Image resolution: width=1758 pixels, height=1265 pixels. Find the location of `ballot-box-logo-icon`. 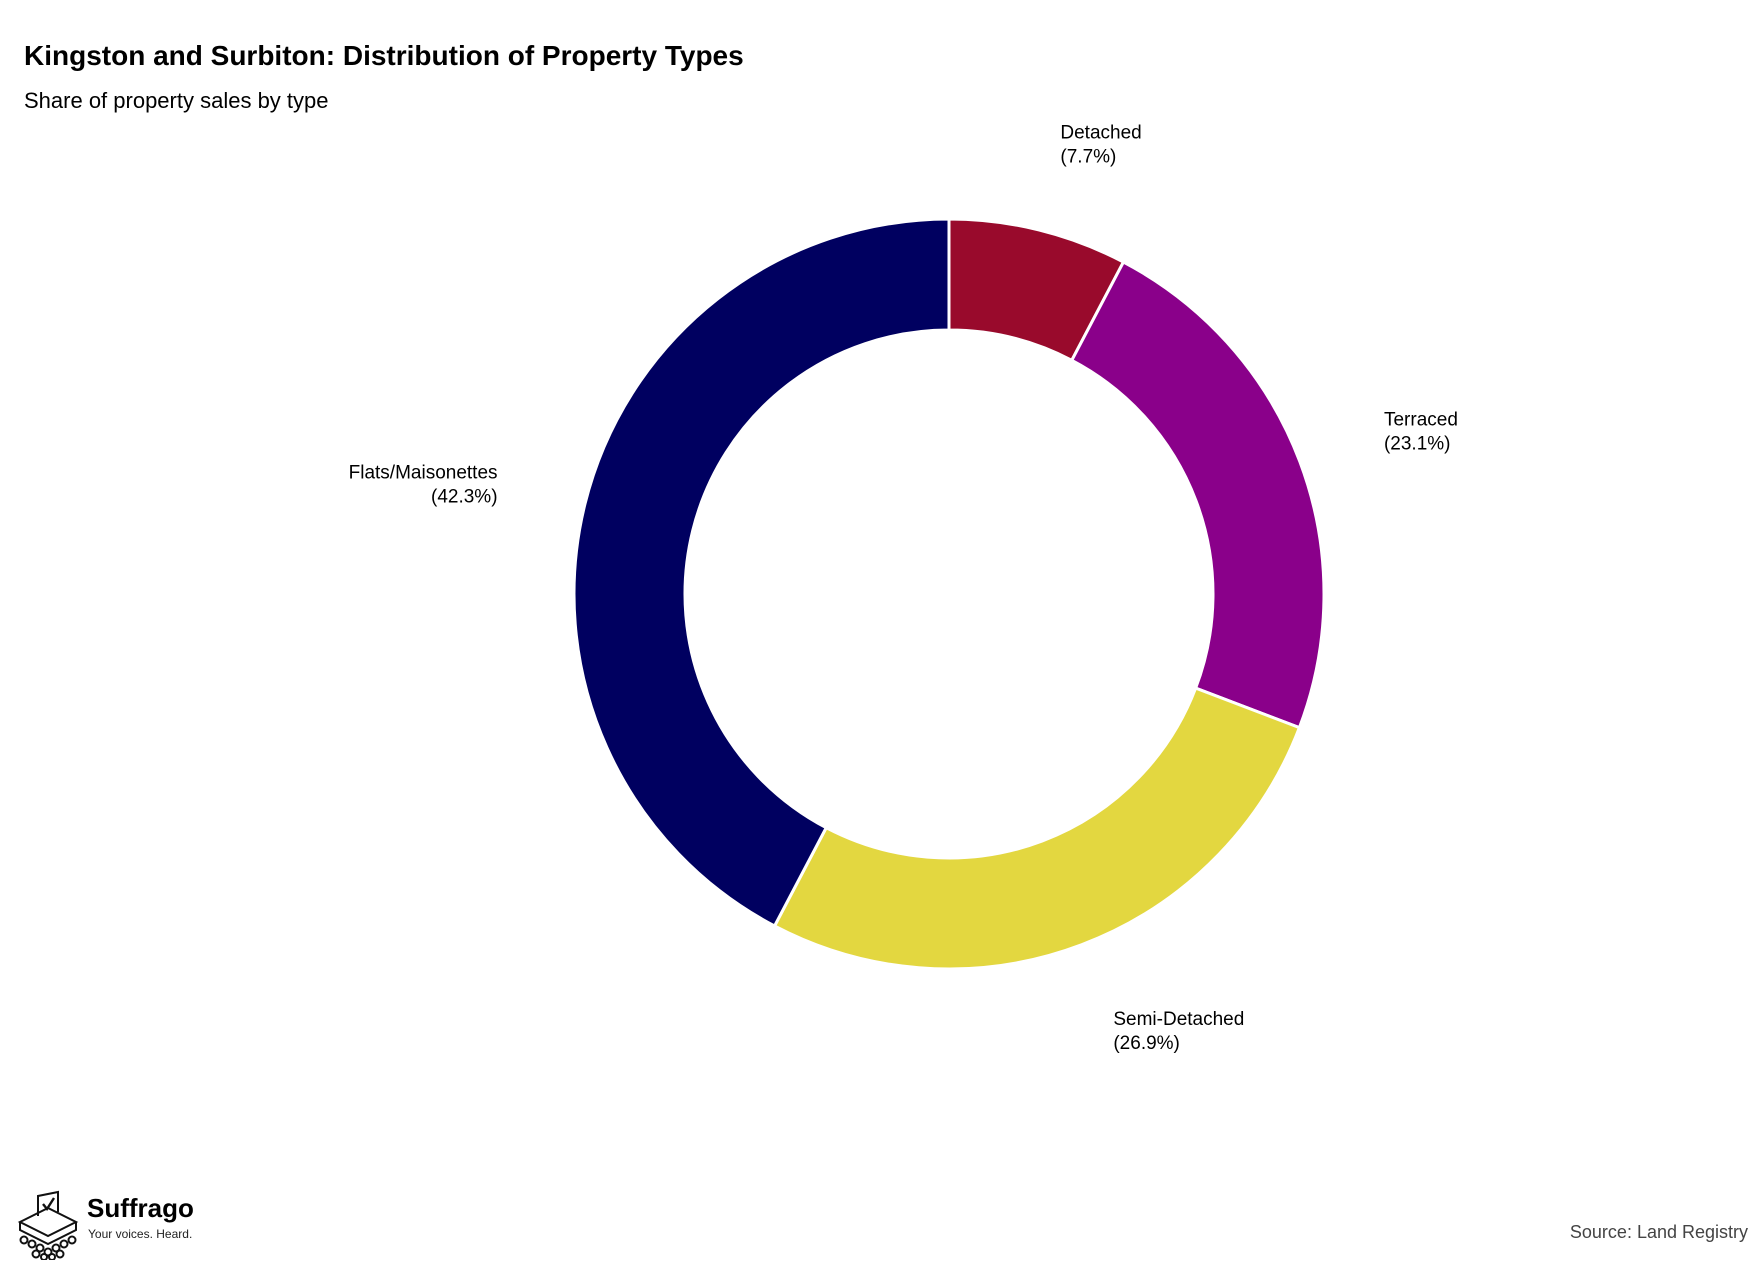

ballot-box-logo-icon is located at coordinates (48, 1225).